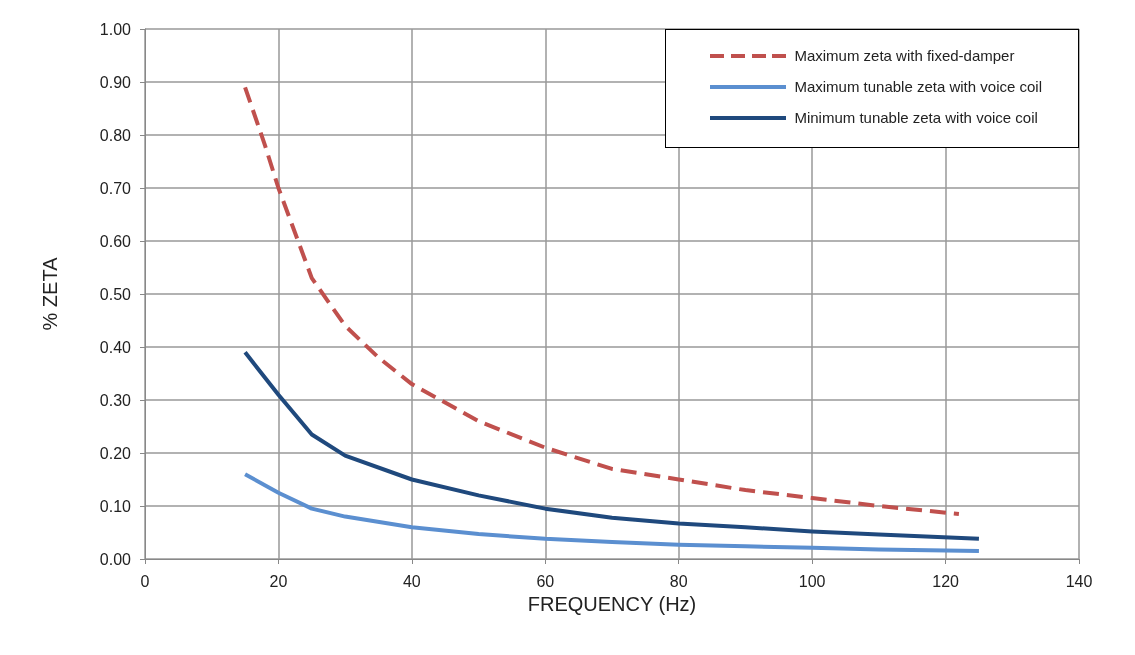  Describe the element at coordinates (115, 453) in the screenshot. I see `y-tick-label: 0.20` at that location.